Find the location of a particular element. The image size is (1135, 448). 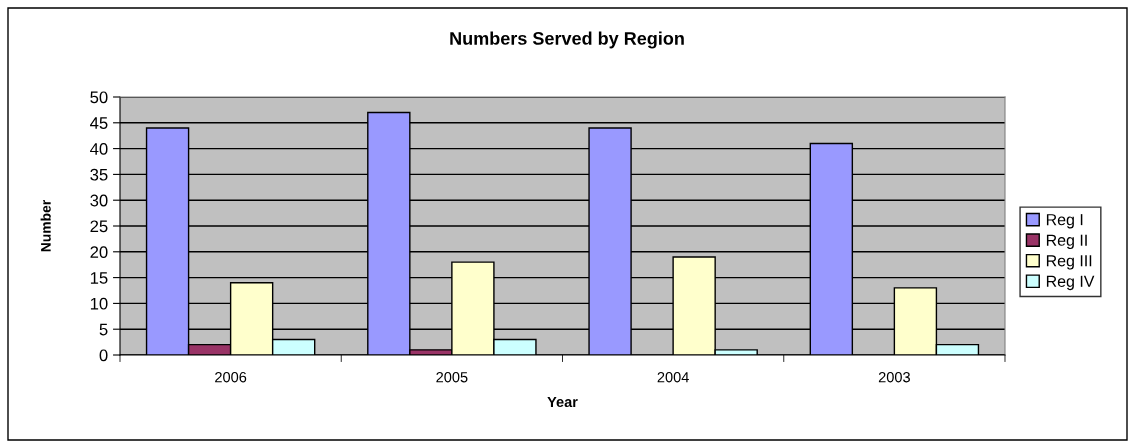

y-tick-label: 25 is located at coordinates (99, 226).